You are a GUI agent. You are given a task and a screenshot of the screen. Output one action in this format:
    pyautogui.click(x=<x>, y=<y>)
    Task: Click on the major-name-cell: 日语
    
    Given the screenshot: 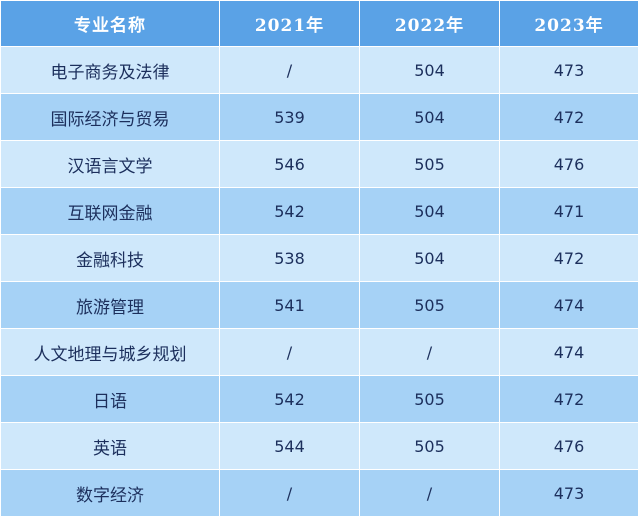 What is the action you would take?
    pyautogui.click(x=110, y=399)
    